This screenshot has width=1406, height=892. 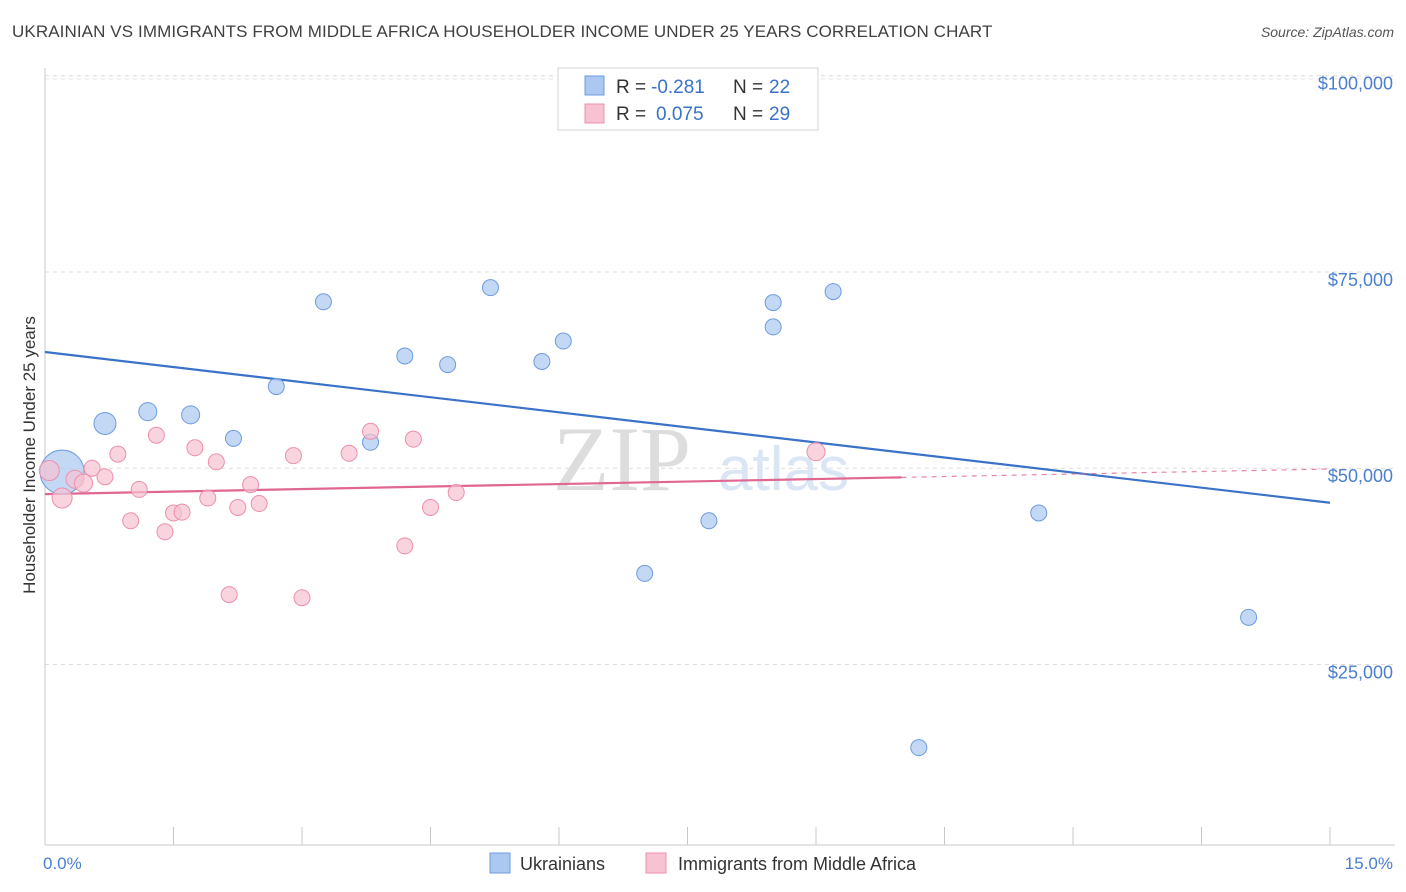 What do you see at coordinates (797, 864) in the screenshot?
I see `bottom-legend-label: Immigrants from Middle Africa` at bounding box center [797, 864].